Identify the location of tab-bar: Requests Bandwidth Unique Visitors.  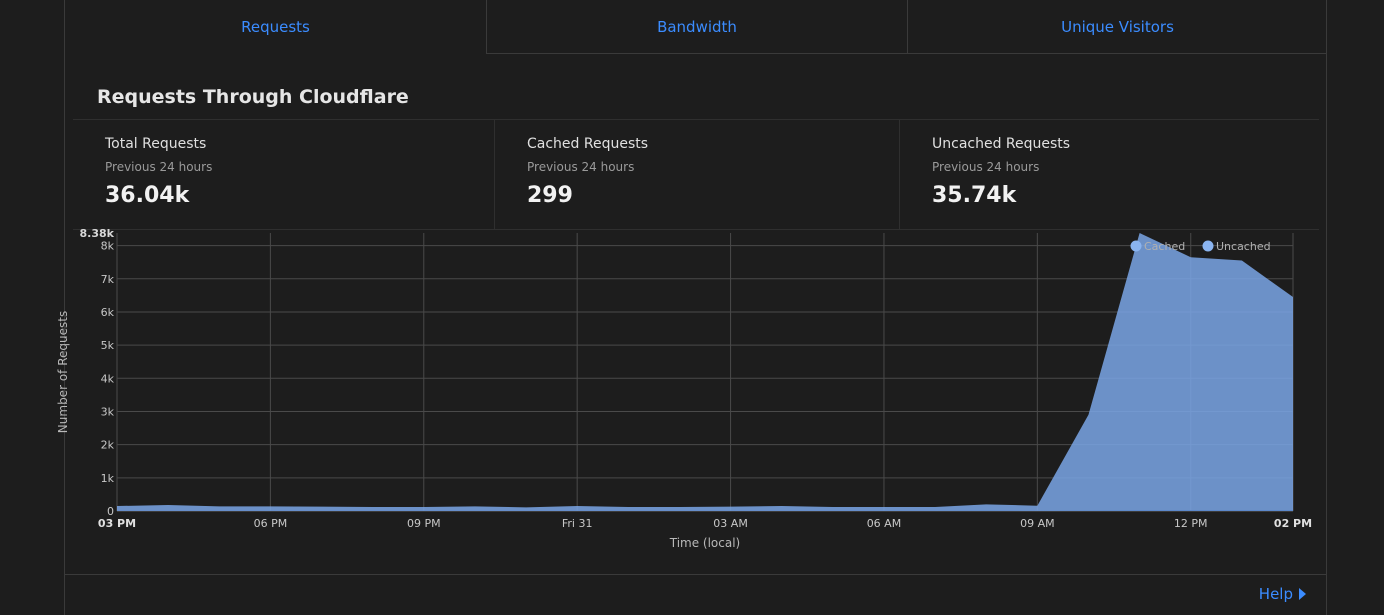
(696, 27).